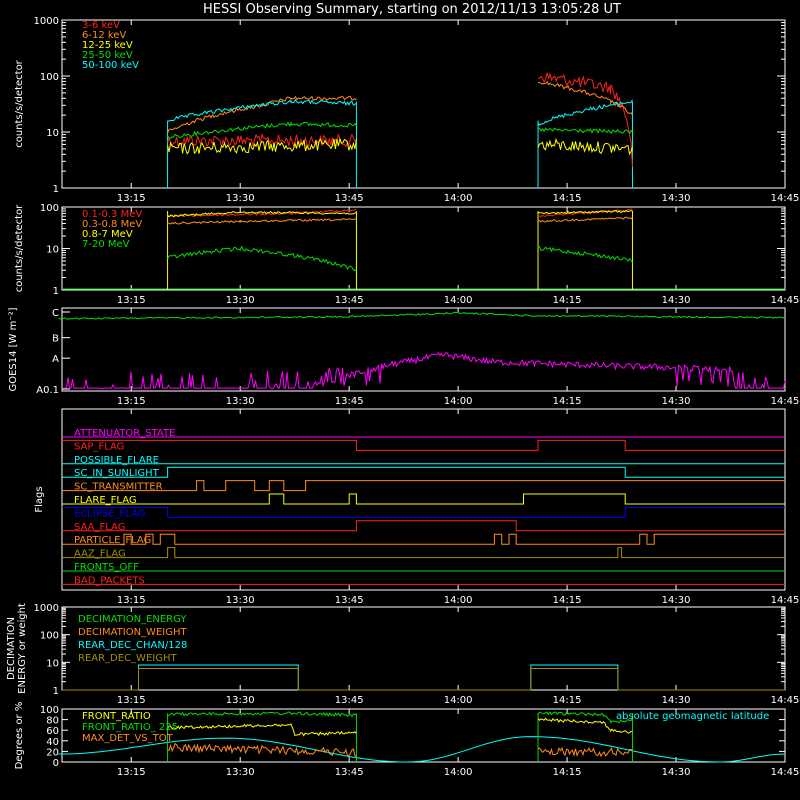 This screenshot has width=800, height=800. Describe the element at coordinates (112, 540) in the screenshot. I see `flag-label: PARTICLE_FLAG` at that location.